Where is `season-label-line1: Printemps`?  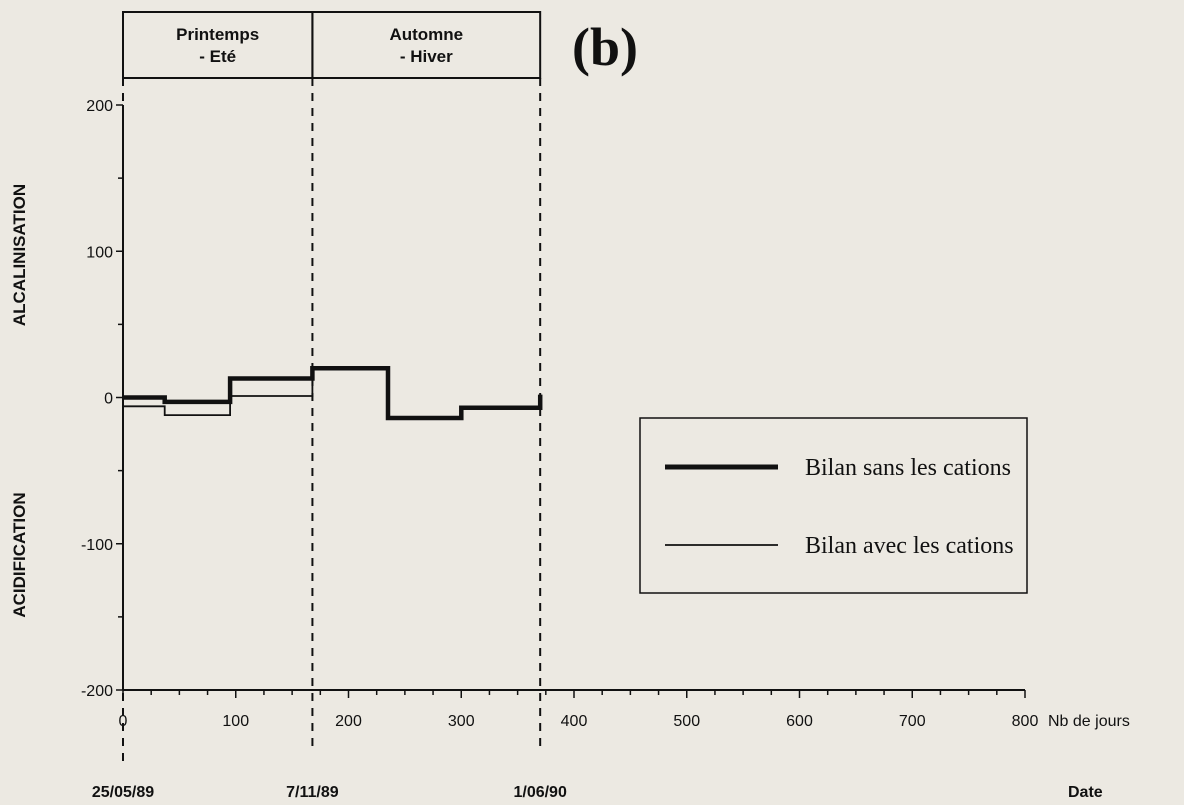 season-label-line1: Printemps is located at coordinates (217, 34).